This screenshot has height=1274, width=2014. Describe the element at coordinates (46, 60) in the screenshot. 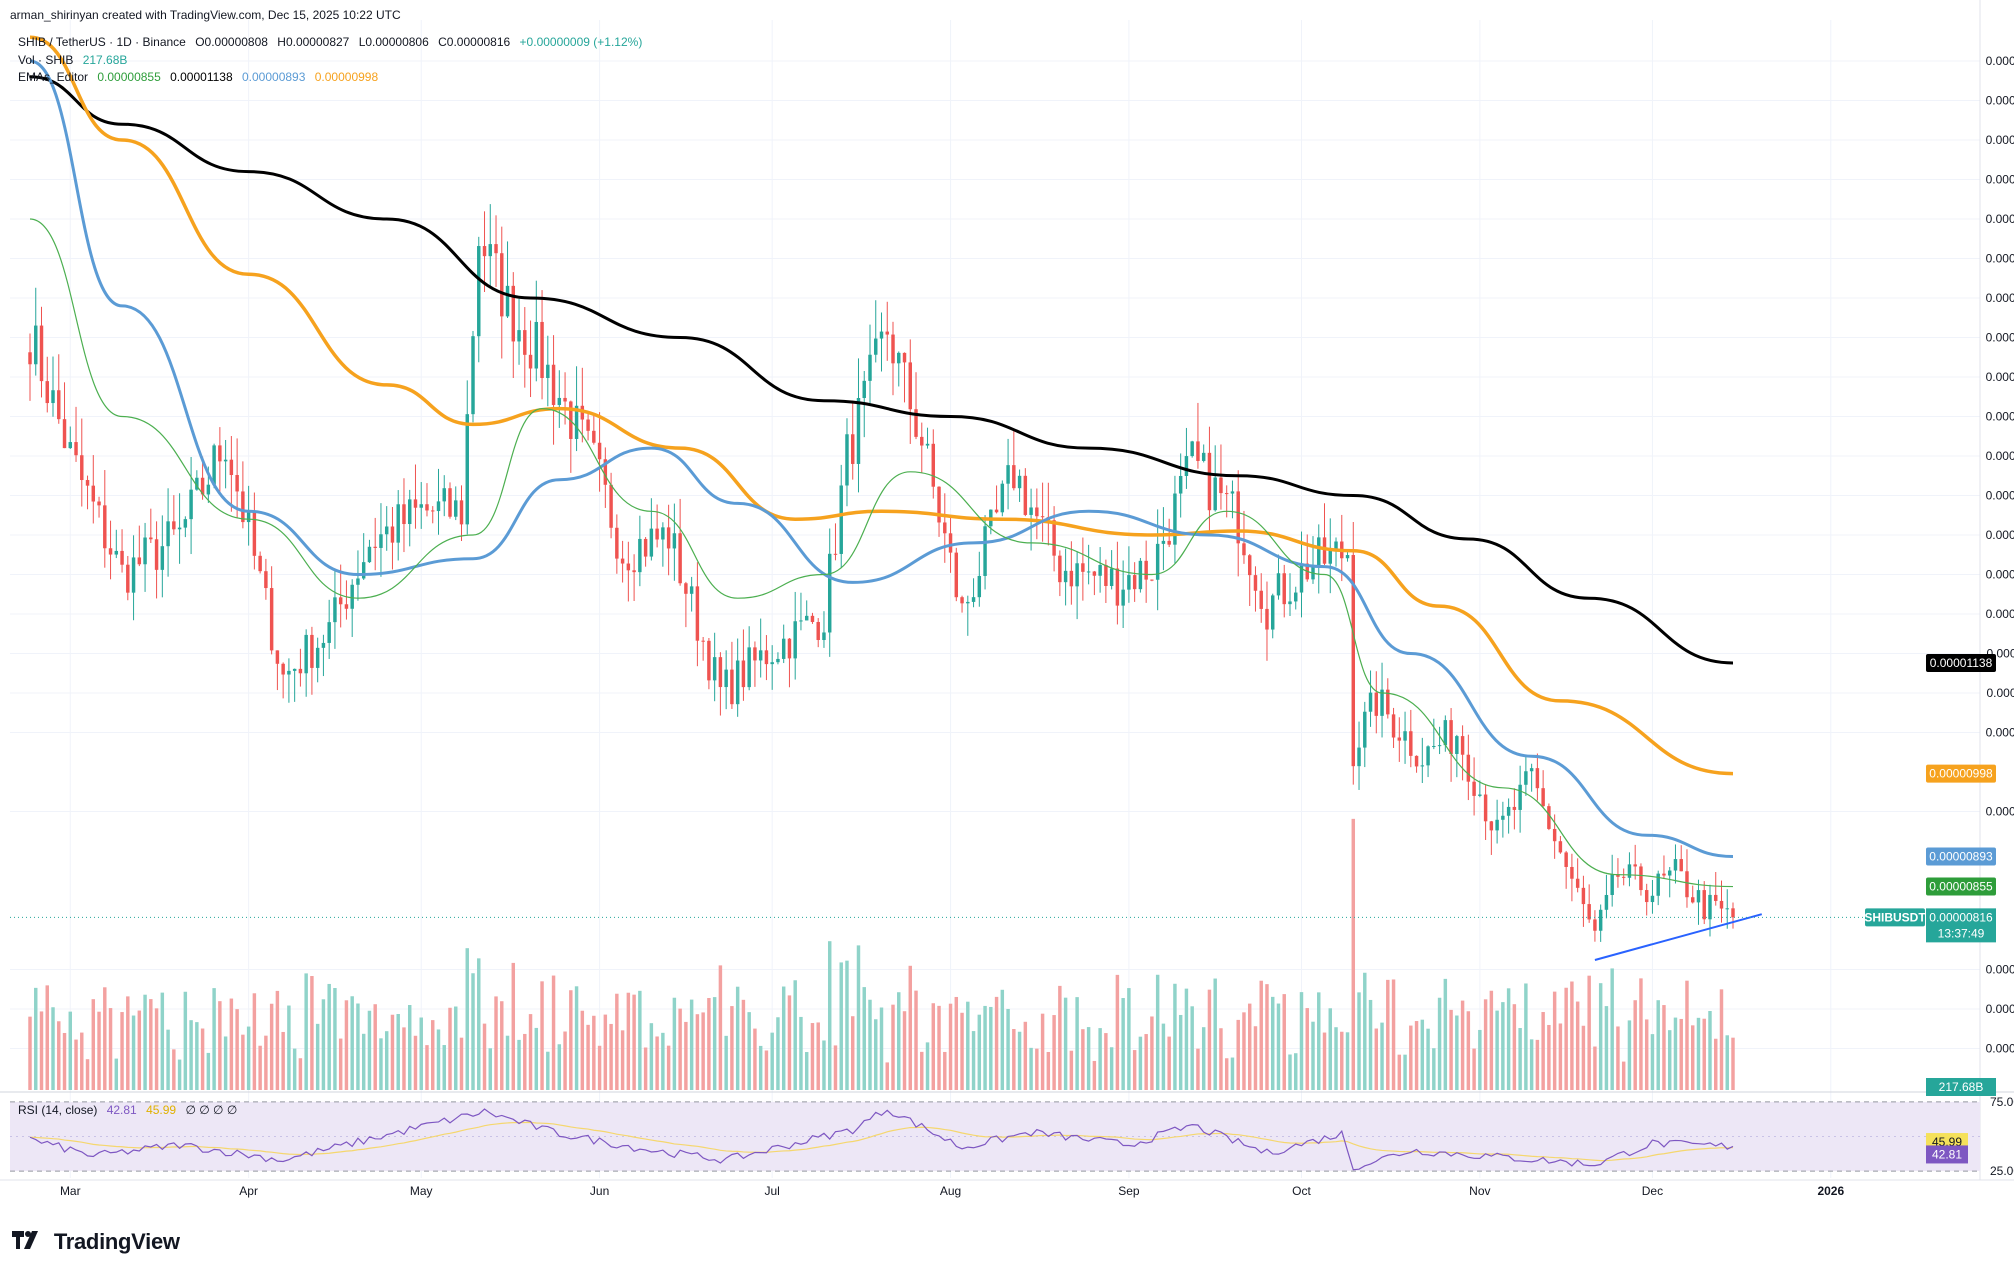

I see `volume-label: Vol · SHIB` at that location.